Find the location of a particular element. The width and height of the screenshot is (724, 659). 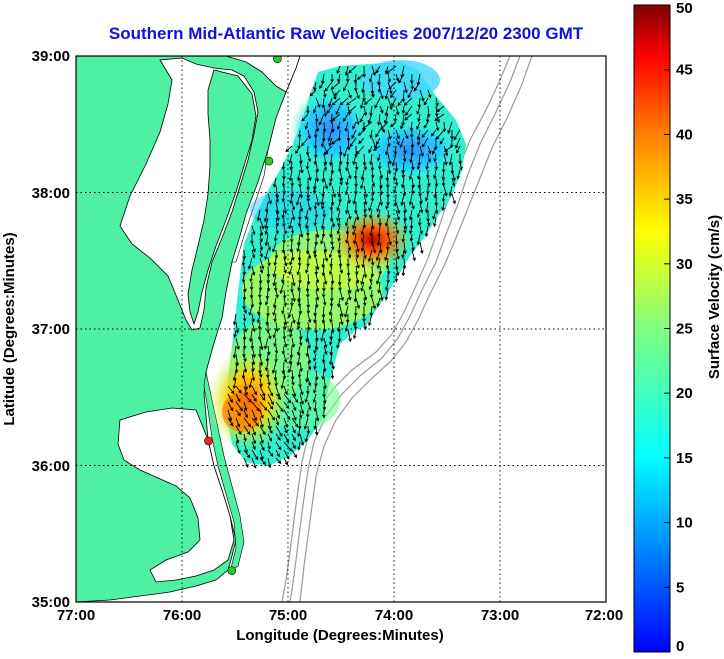

x-tick-label: 77:00 is located at coordinates (76, 615).